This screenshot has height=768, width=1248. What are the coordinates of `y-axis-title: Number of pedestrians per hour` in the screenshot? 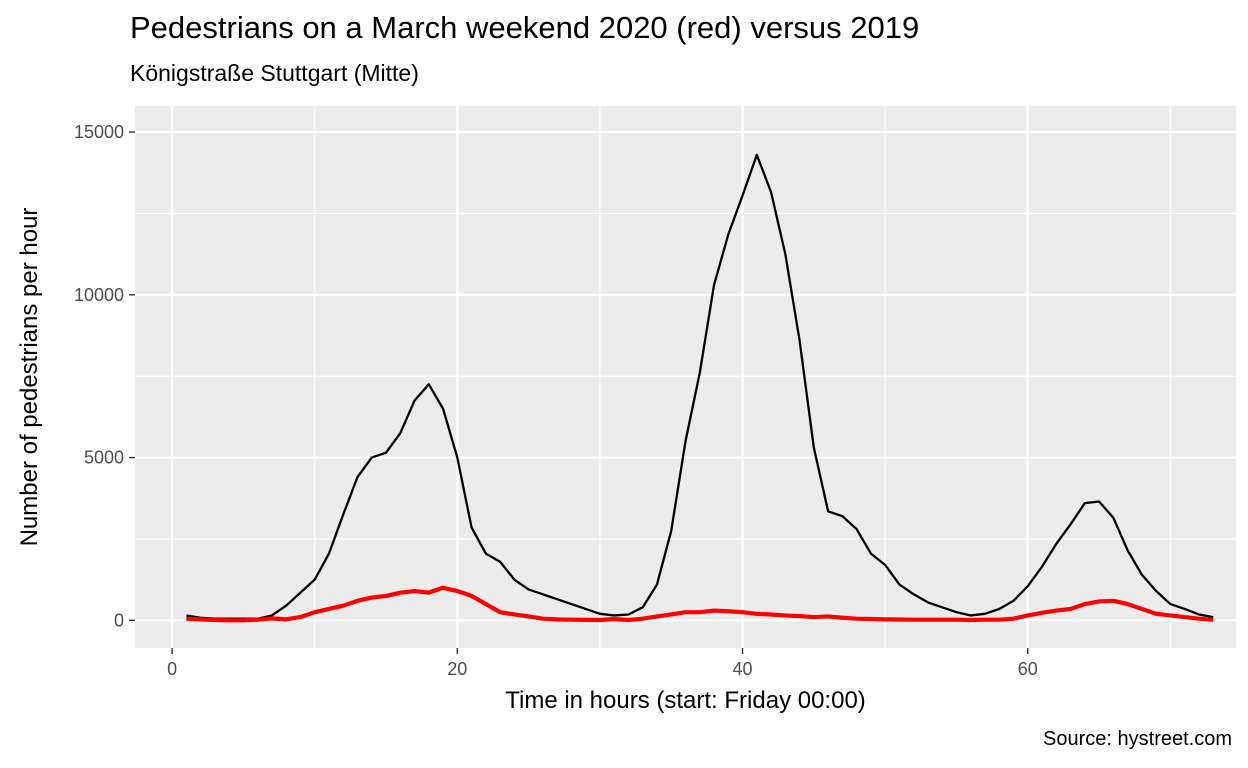 It's located at (29, 377).